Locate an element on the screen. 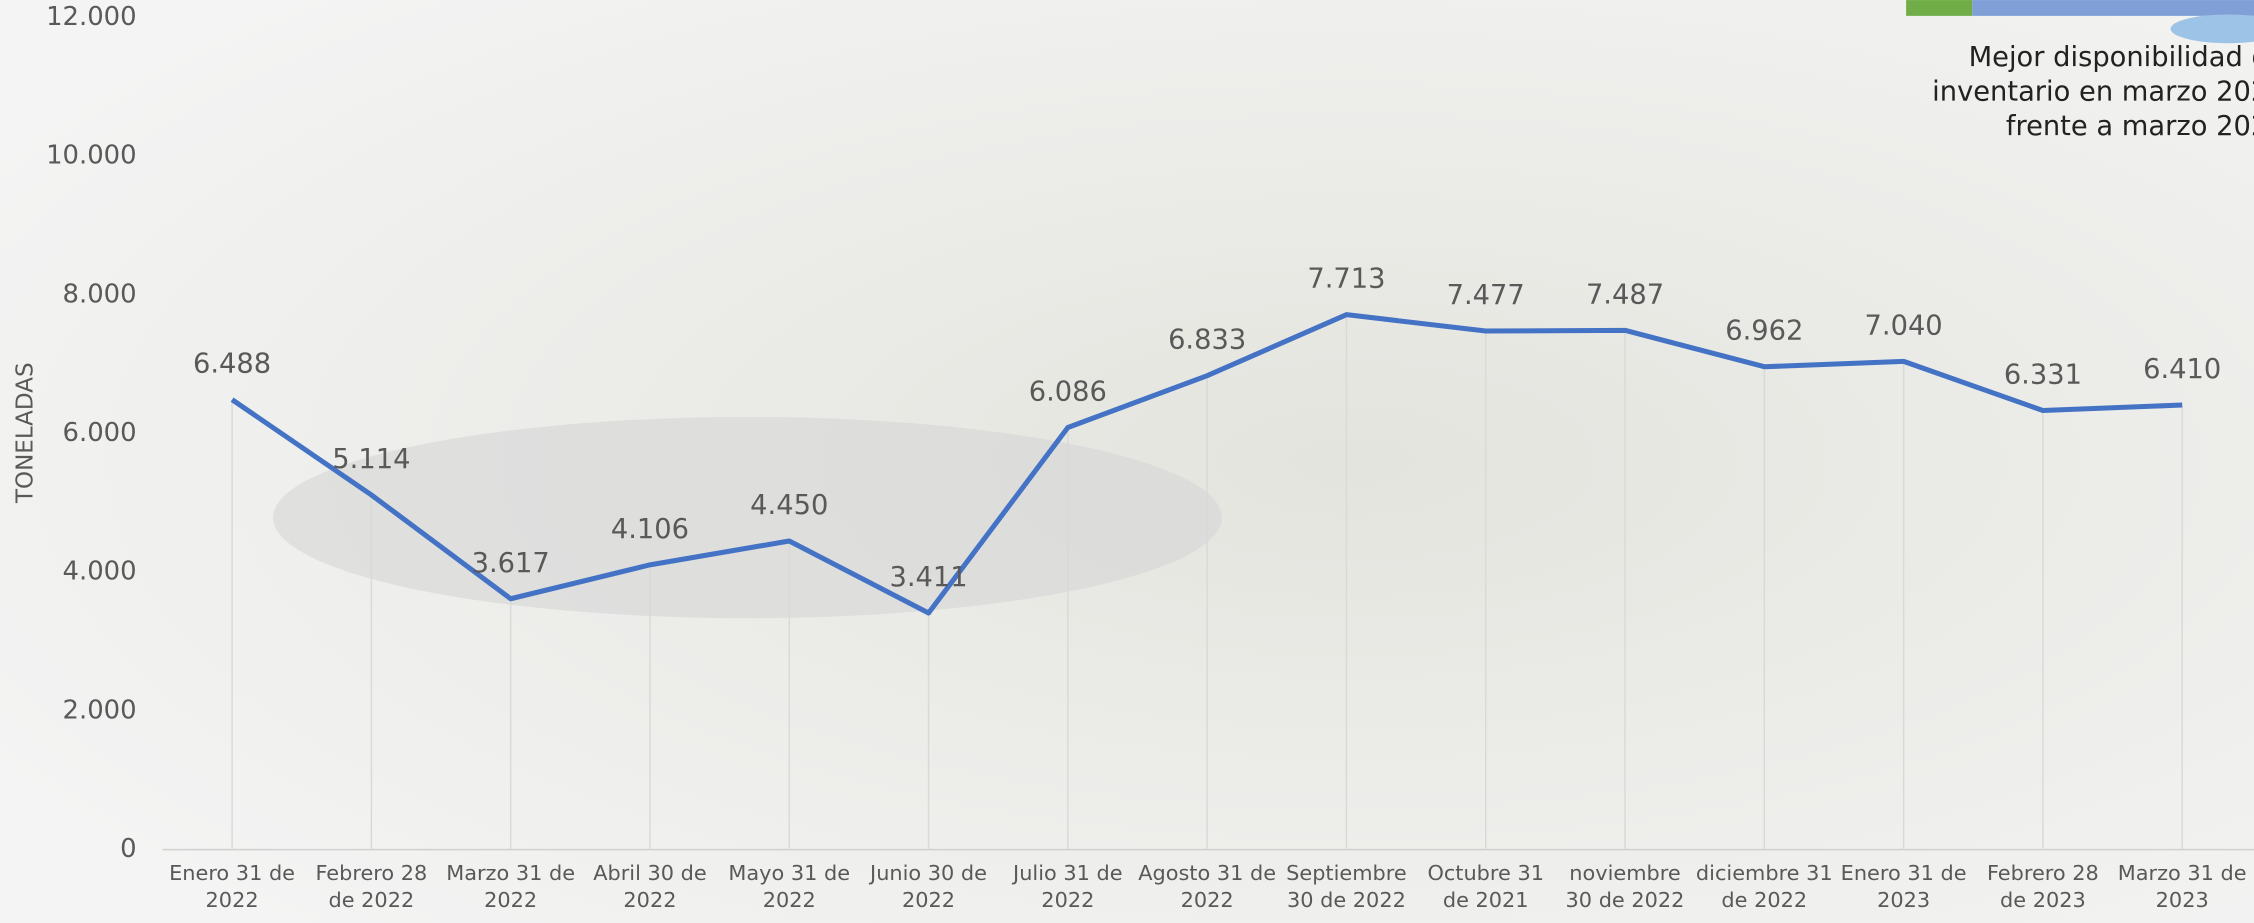 This screenshot has height=923, width=2254. data-label: 7.713 is located at coordinates (1346, 279).